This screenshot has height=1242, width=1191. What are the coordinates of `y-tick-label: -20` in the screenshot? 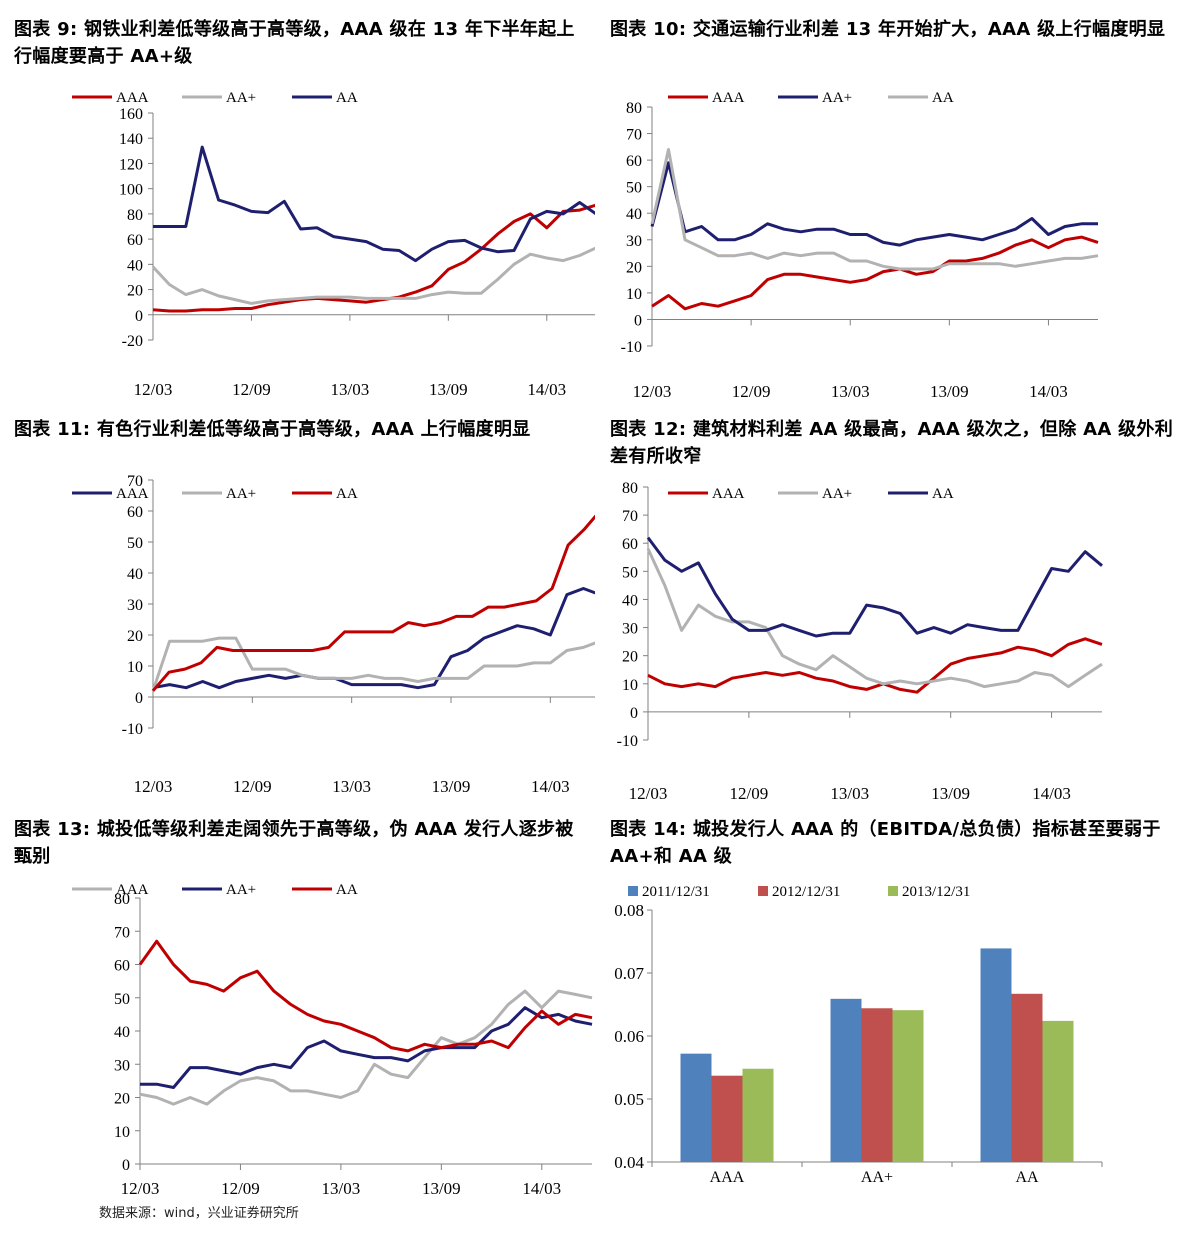 It's located at (132, 341).